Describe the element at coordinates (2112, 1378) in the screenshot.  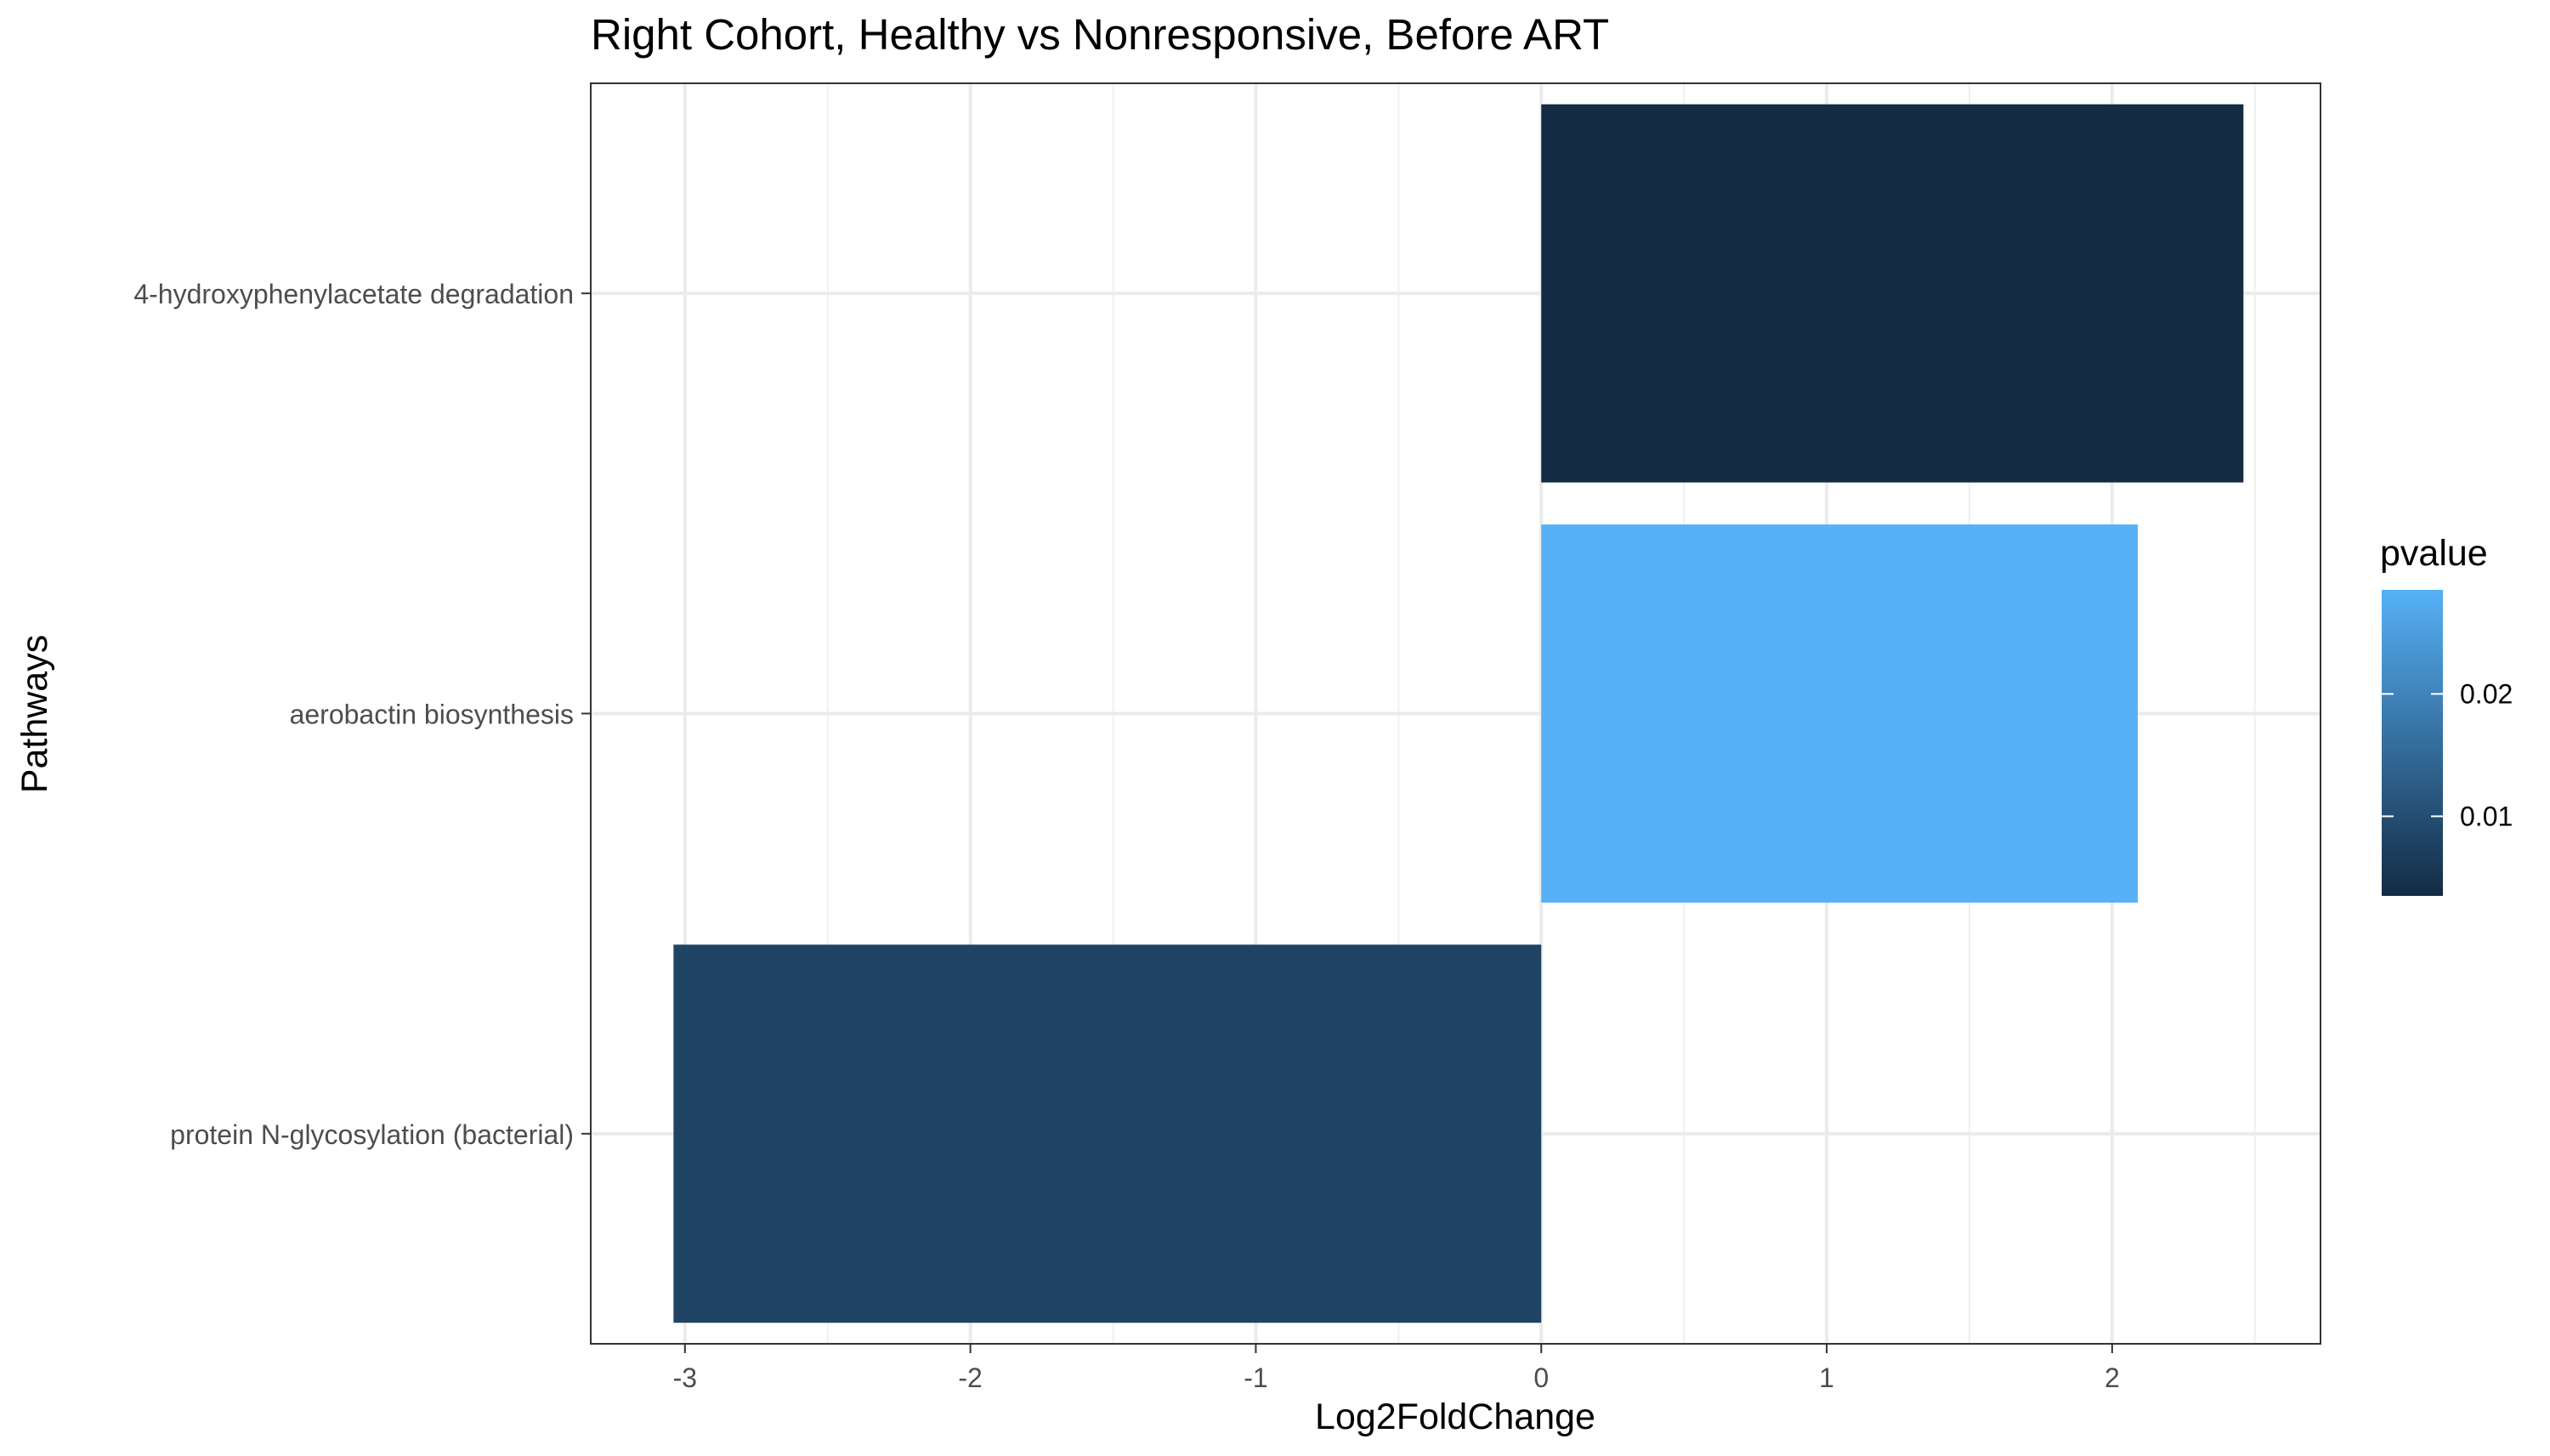
I see `x-tick-label: 2` at that location.